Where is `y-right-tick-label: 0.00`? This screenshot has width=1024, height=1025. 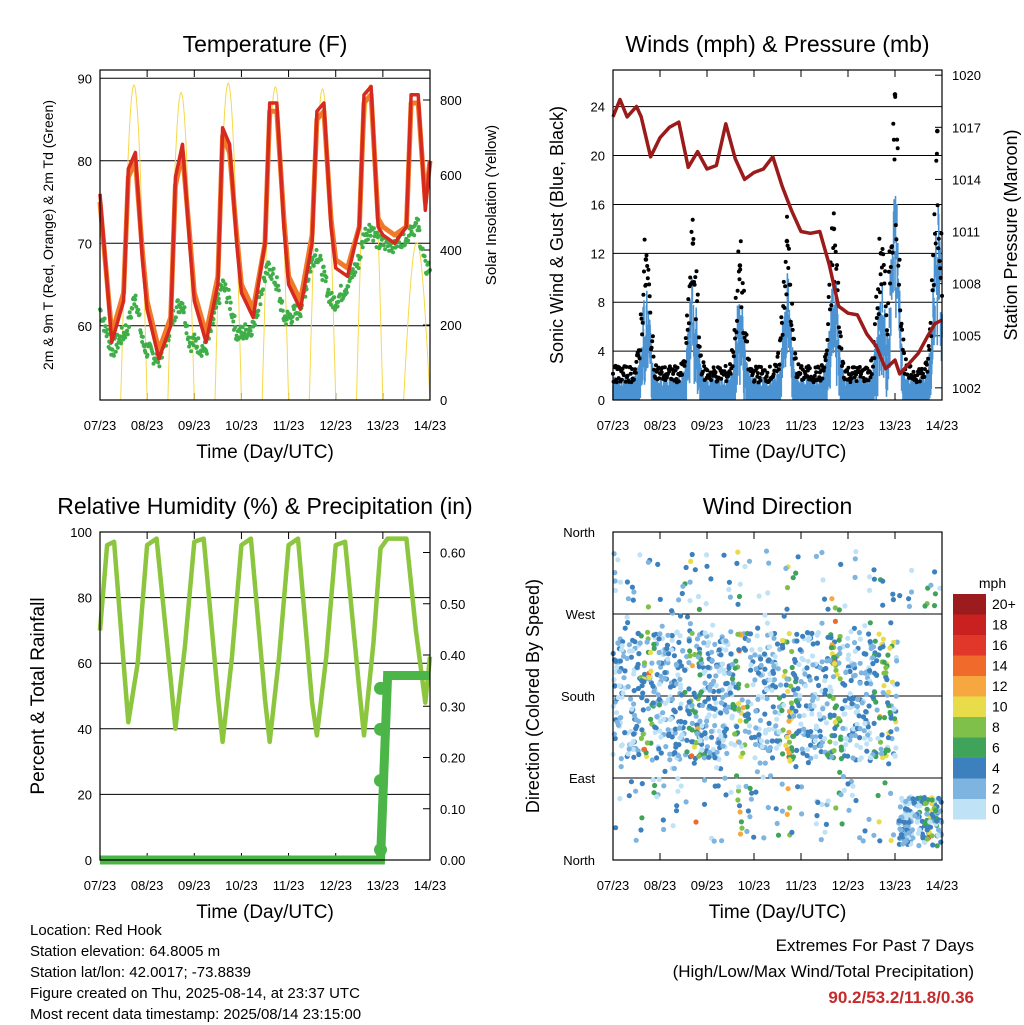
y-right-tick-label: 0.00 is located at coordinates (452, 860).